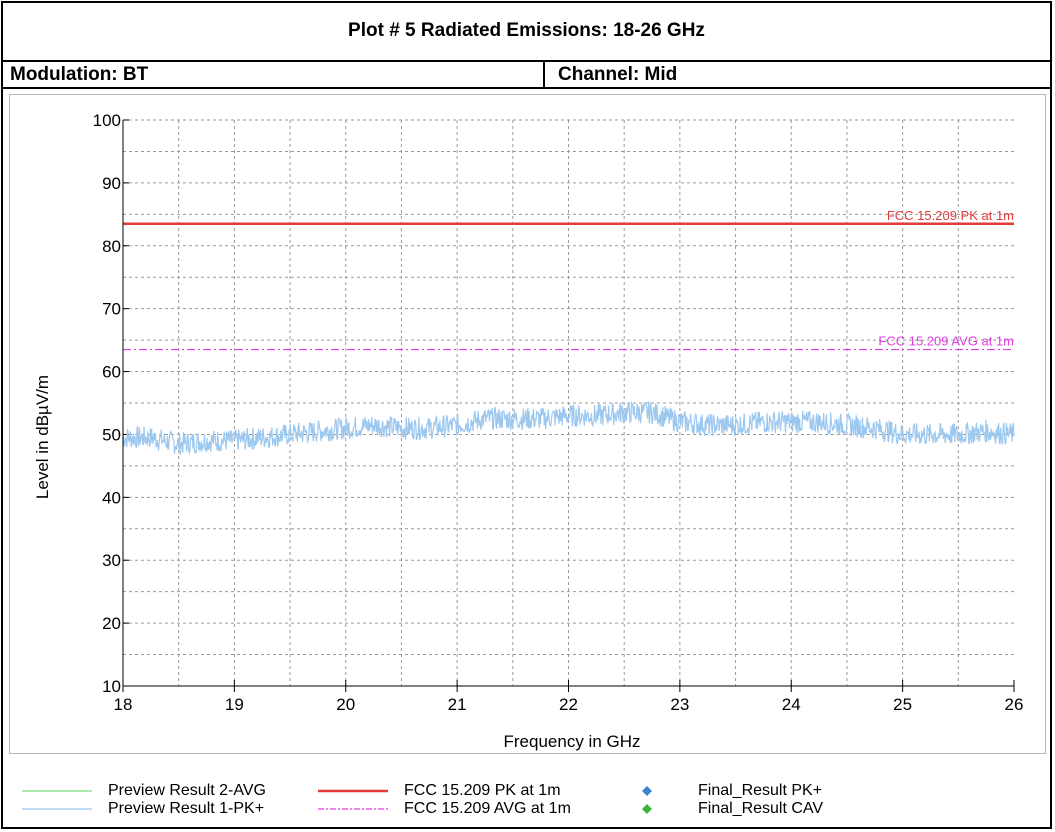 The width and height of the screenshot is (1055, 832). Describe the element at coordinates (1014, 704) in the screenshot. I see `x-tick-label: 26` at that location.